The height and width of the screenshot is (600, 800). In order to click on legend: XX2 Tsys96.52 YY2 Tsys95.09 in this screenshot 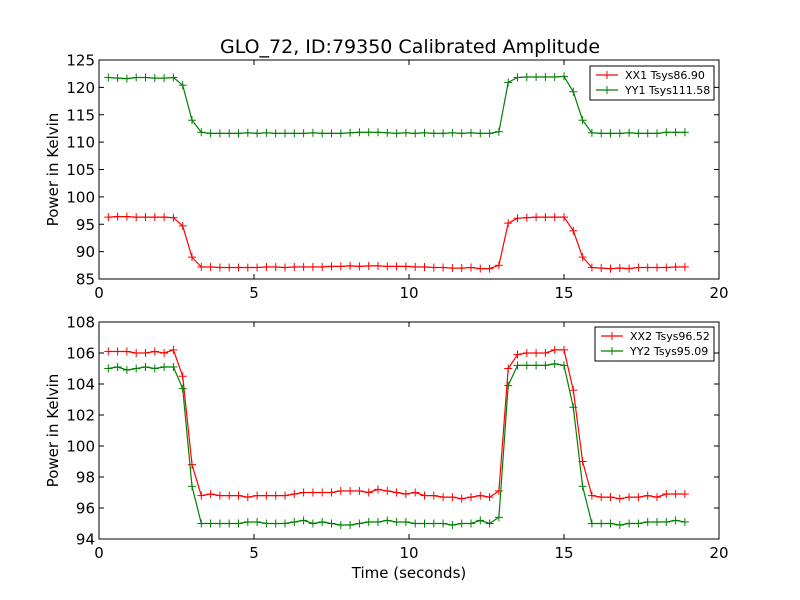, I will do `click(654, 344)`.